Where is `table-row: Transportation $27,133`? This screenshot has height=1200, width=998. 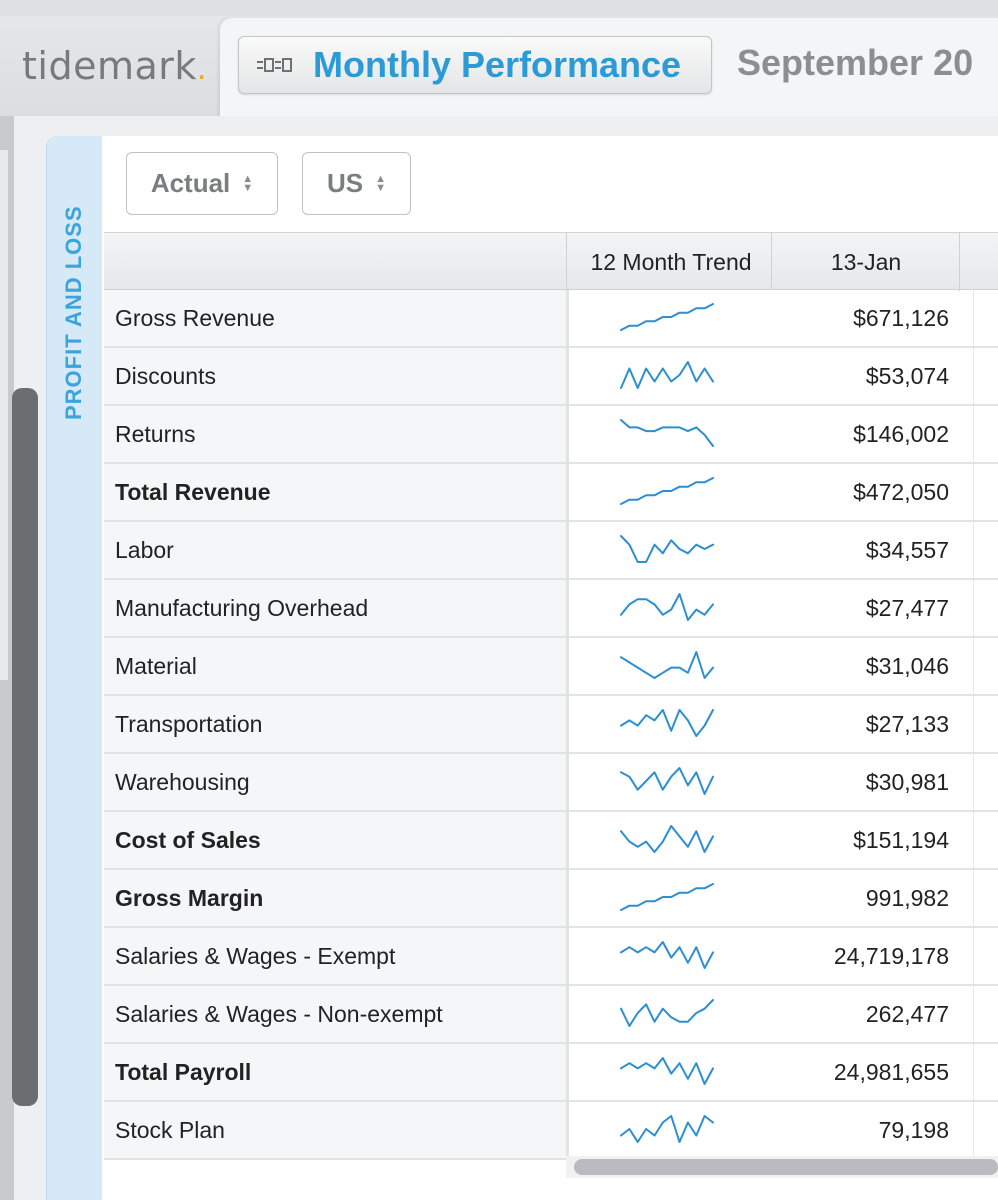
table-row: Transportation $27,133 is located at coordinates (551, 725).